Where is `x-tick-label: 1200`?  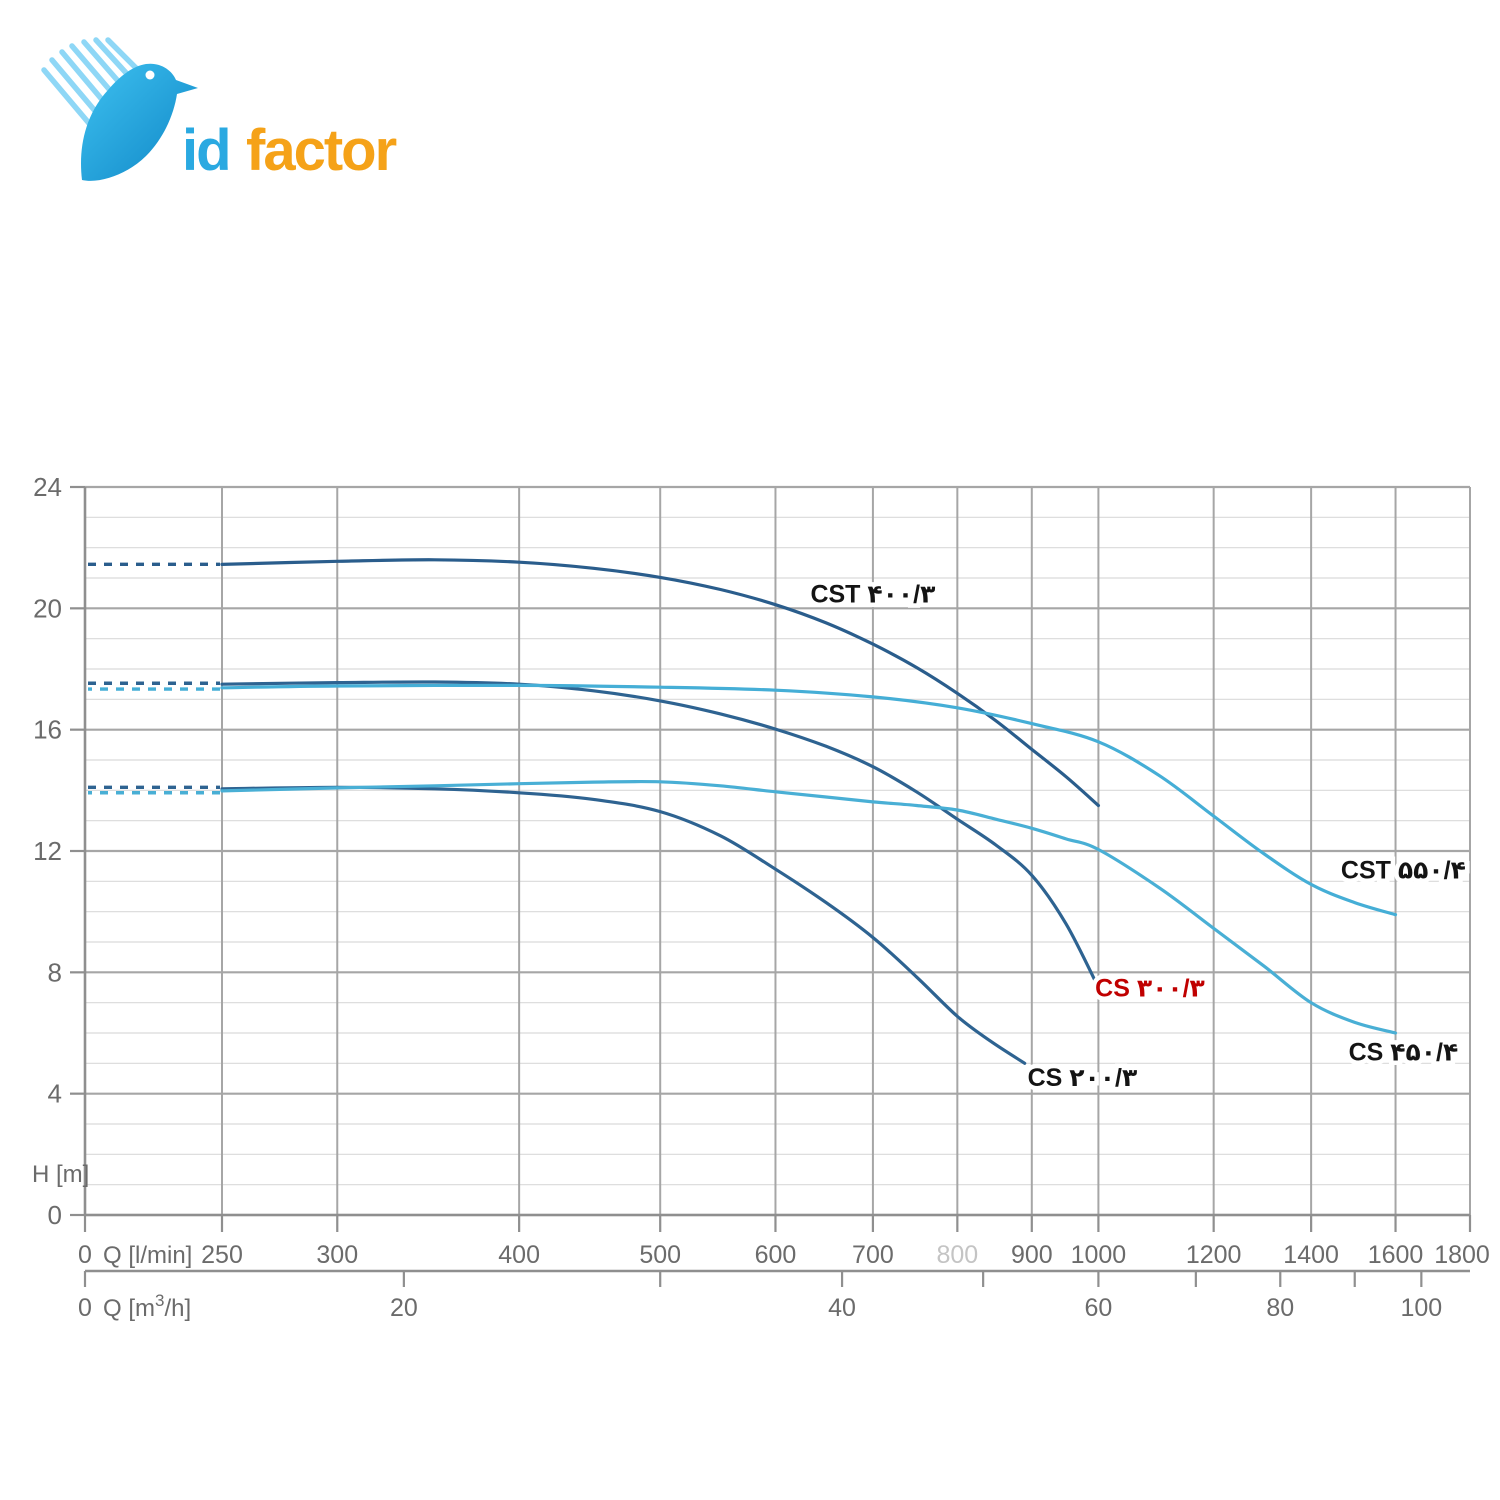
x-tick-label: 1200 is located at coordinates (1214, 1255).